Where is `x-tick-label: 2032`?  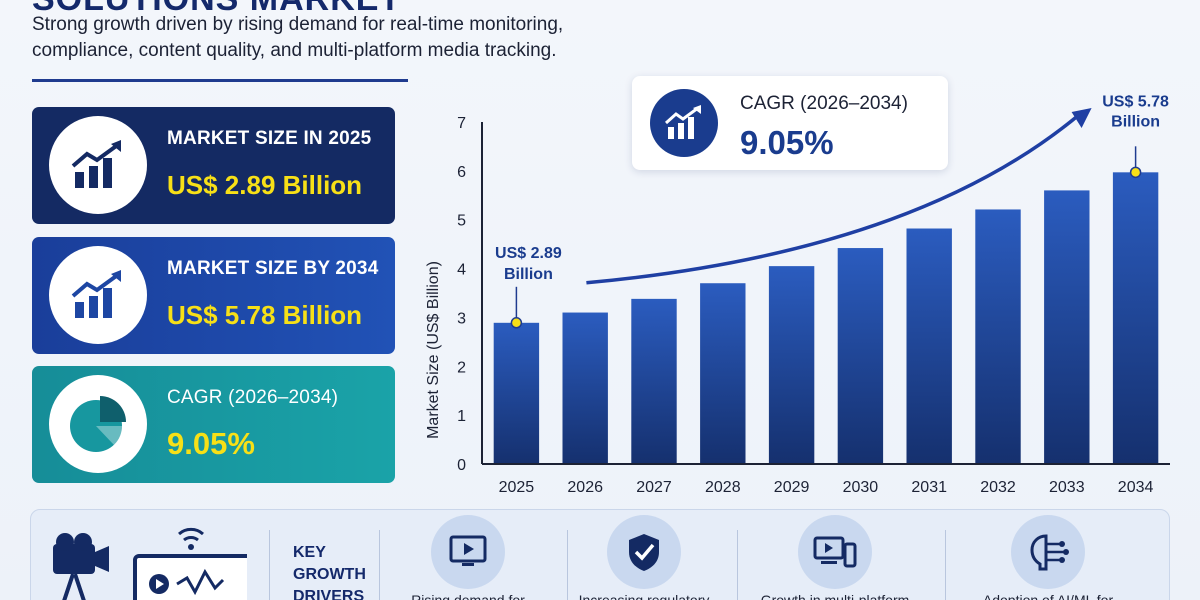
x-tick-label: 2032 is located at coordinates (998, 487).